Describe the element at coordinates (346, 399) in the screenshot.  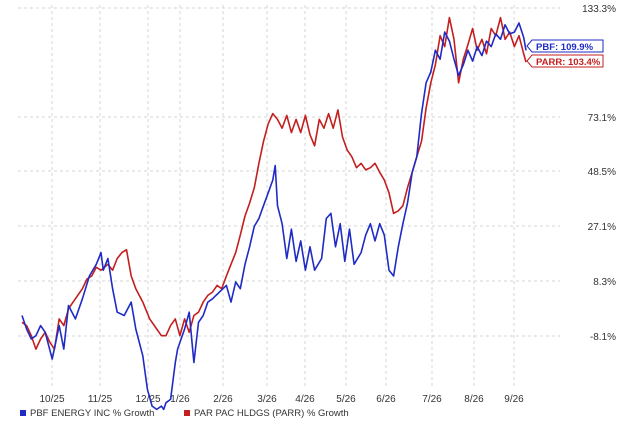
I see `x-tick-label: 5/26` at that location.